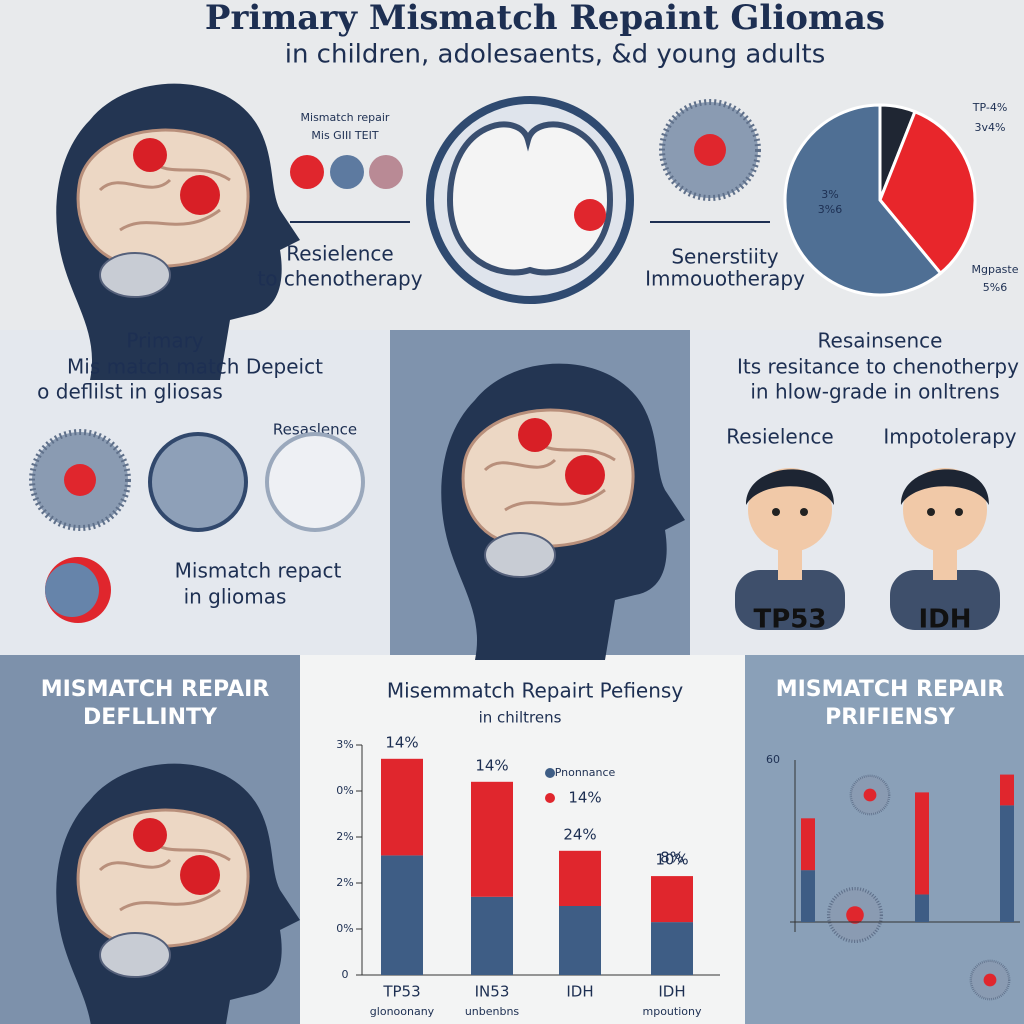  Describe the element at coordinates (344, 135) in the screenshot. I see `legend-text: Mis GIII TEIT` at that location.